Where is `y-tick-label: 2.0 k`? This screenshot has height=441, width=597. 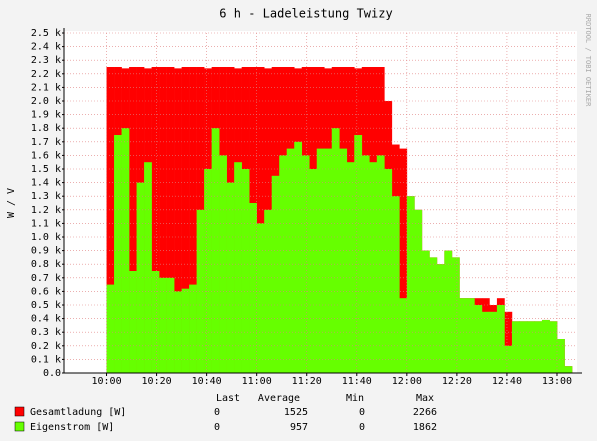
y-tick-label: 2.0 k is located at coordinates (46, 101).